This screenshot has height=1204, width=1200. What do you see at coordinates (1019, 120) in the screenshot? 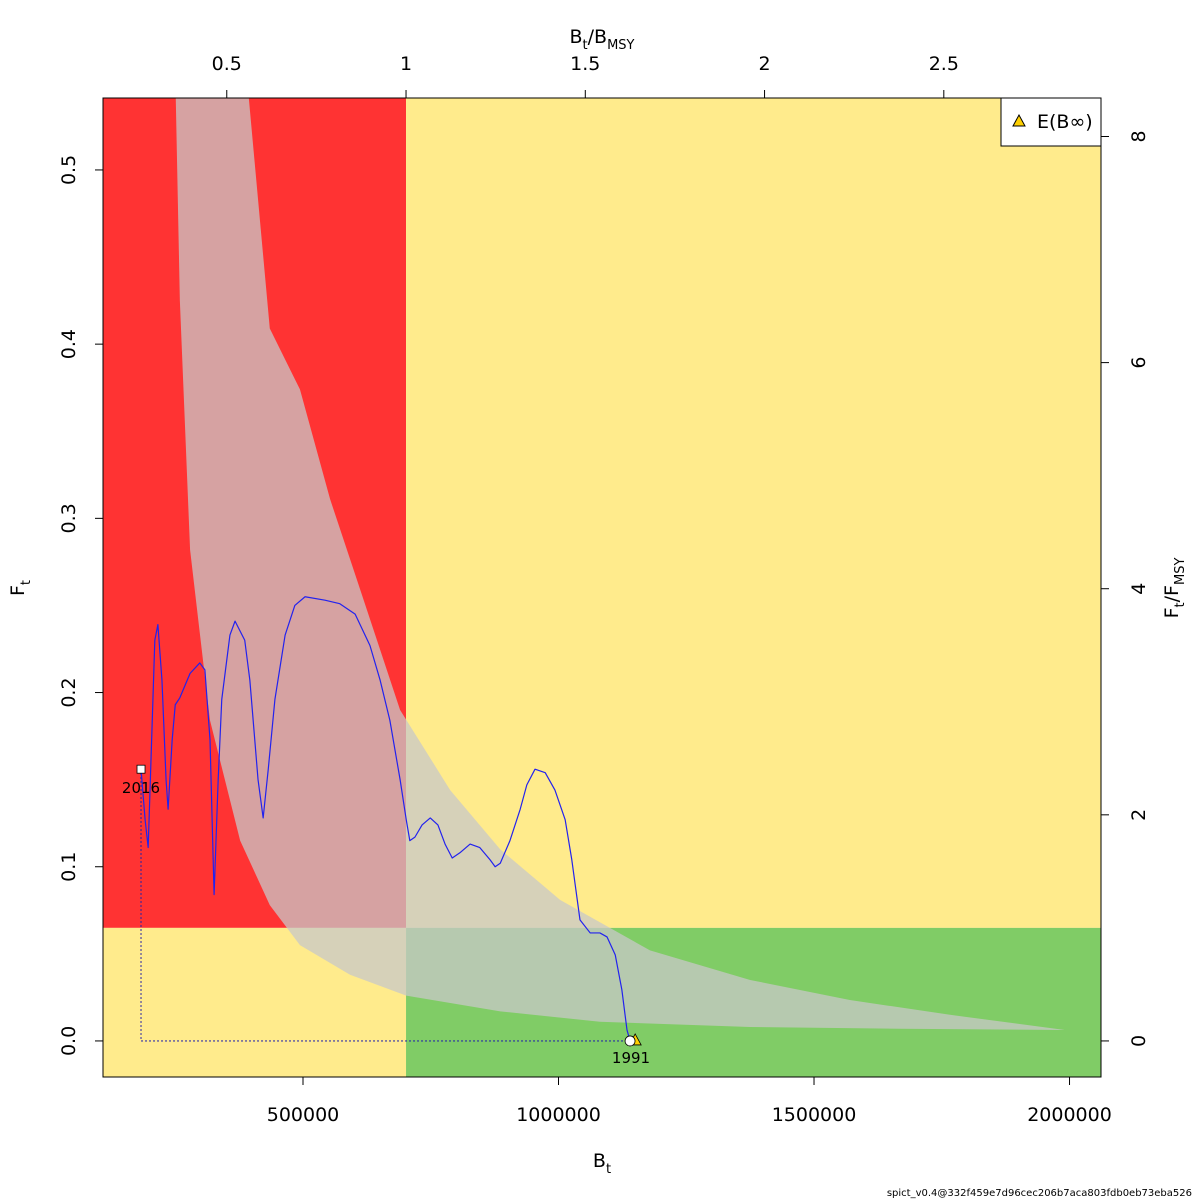
I see `legend-triangle-icon` at bounding box center [1019, 120].